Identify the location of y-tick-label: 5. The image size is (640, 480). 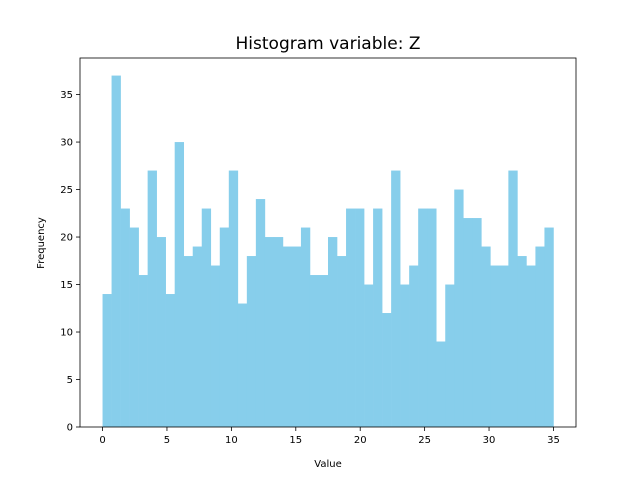
(70, 380).